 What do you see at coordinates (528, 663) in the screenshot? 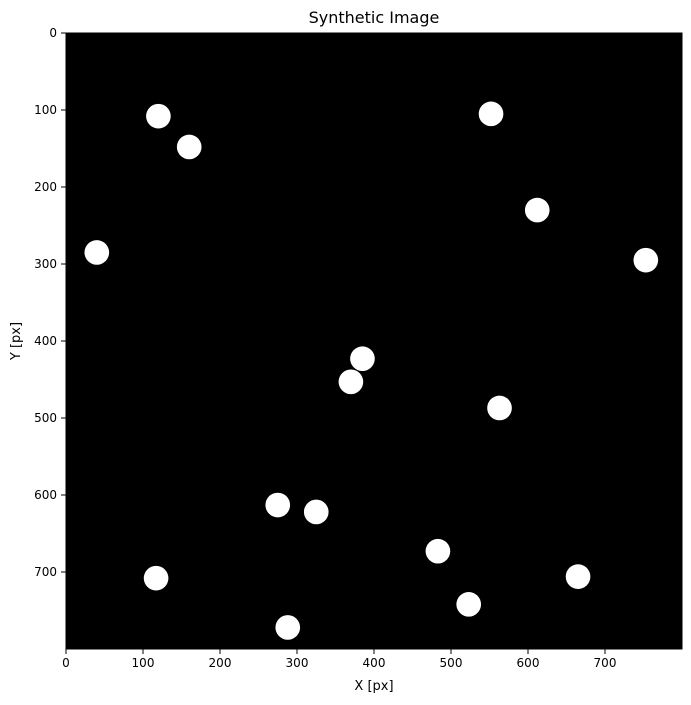
I see `x-tick-label: 600` at bounding box center [528, 663].